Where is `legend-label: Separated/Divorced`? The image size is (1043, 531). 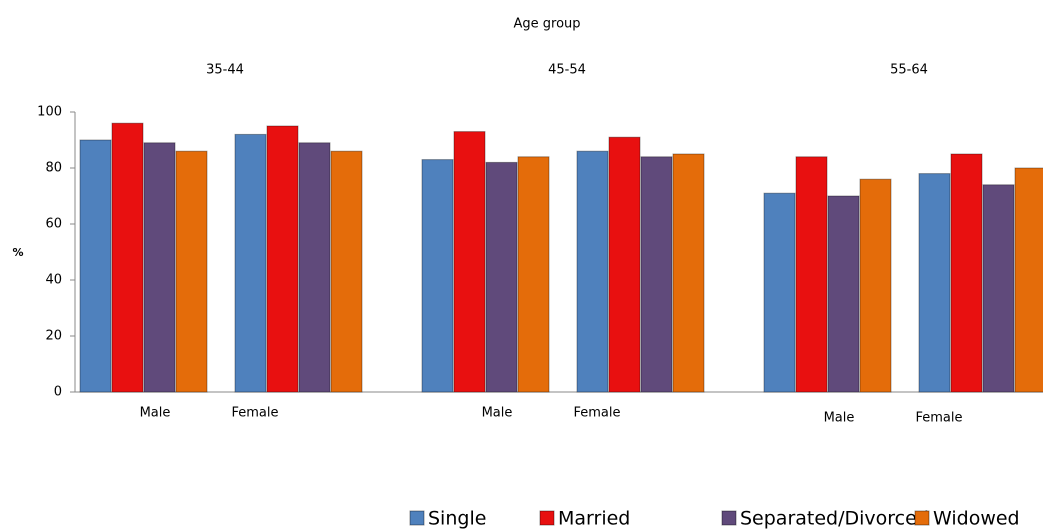
legend-label: Separated/Divorced is located at coordinates (834, 519).